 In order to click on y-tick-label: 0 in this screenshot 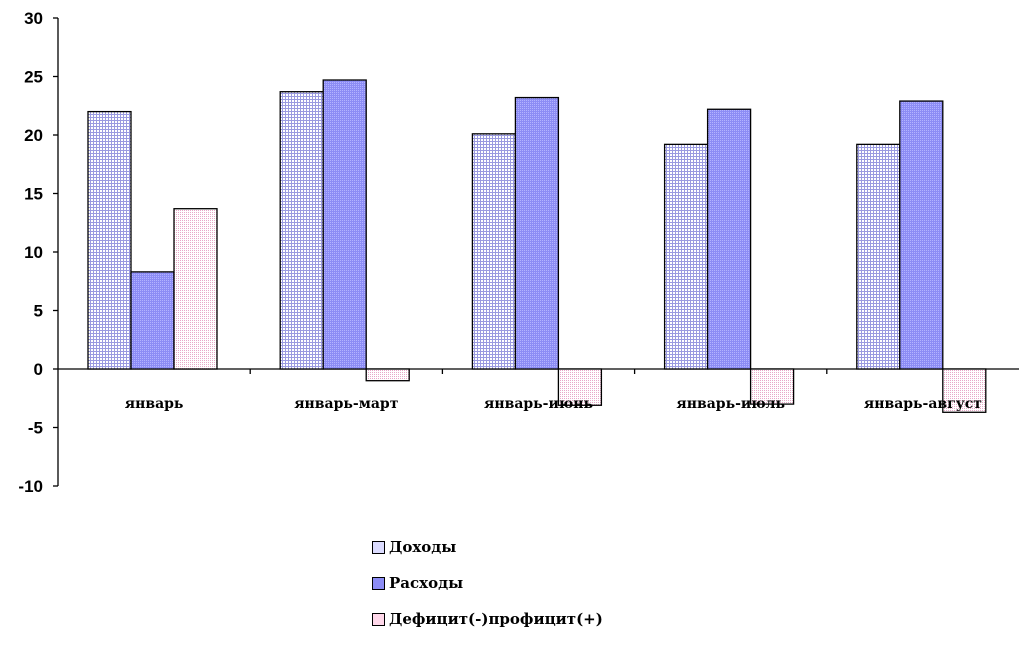, I will do `click(38, 369)`.